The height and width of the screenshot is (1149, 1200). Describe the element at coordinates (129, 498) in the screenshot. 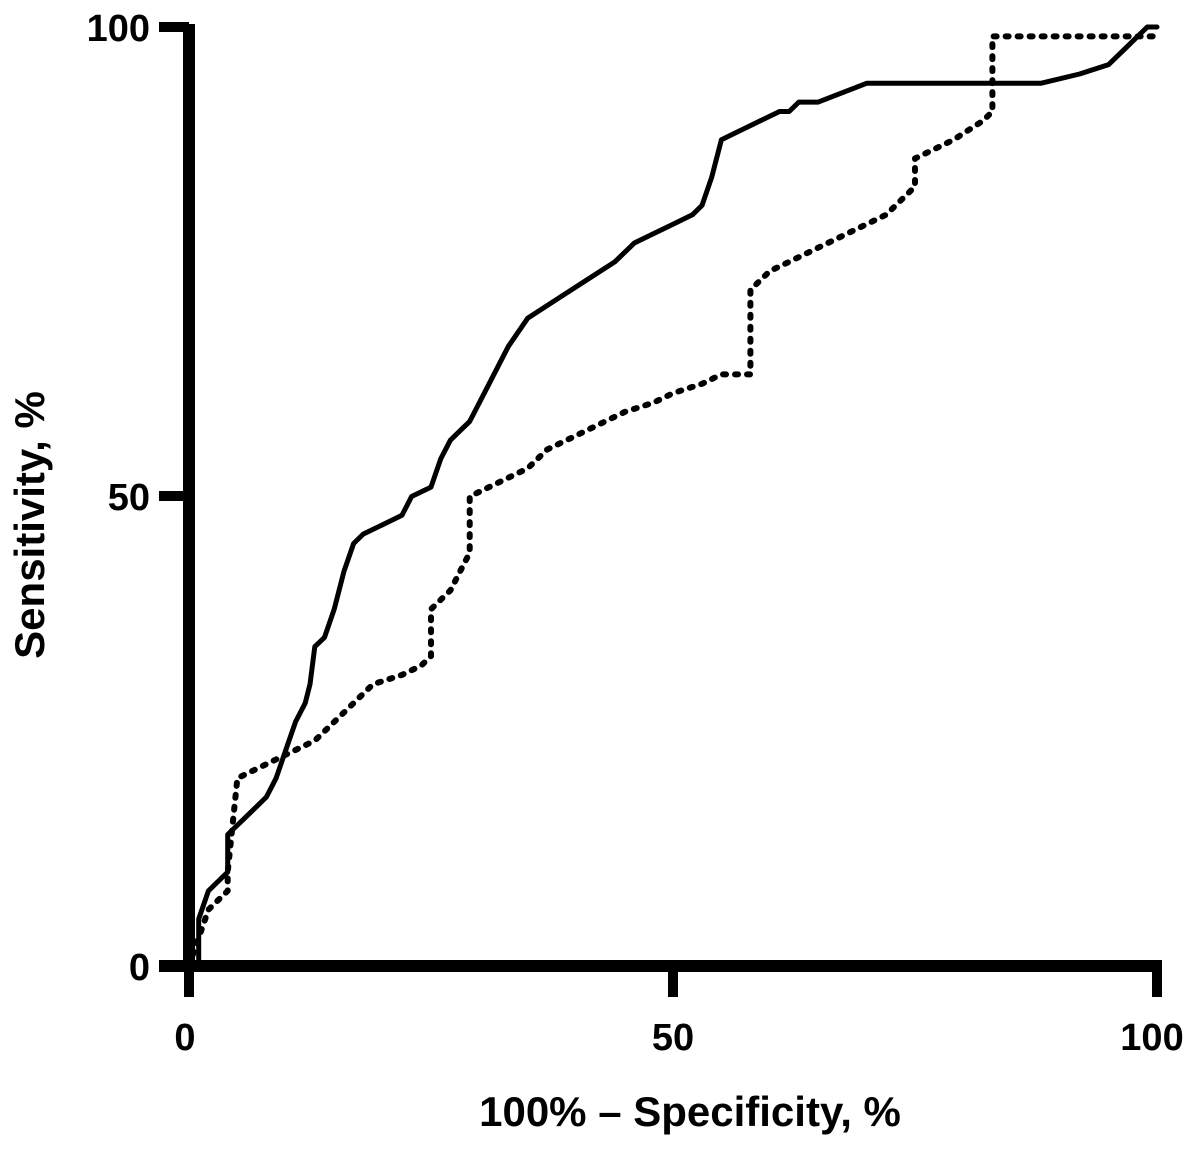

I see `y-tick-label-50: 50` at that location.